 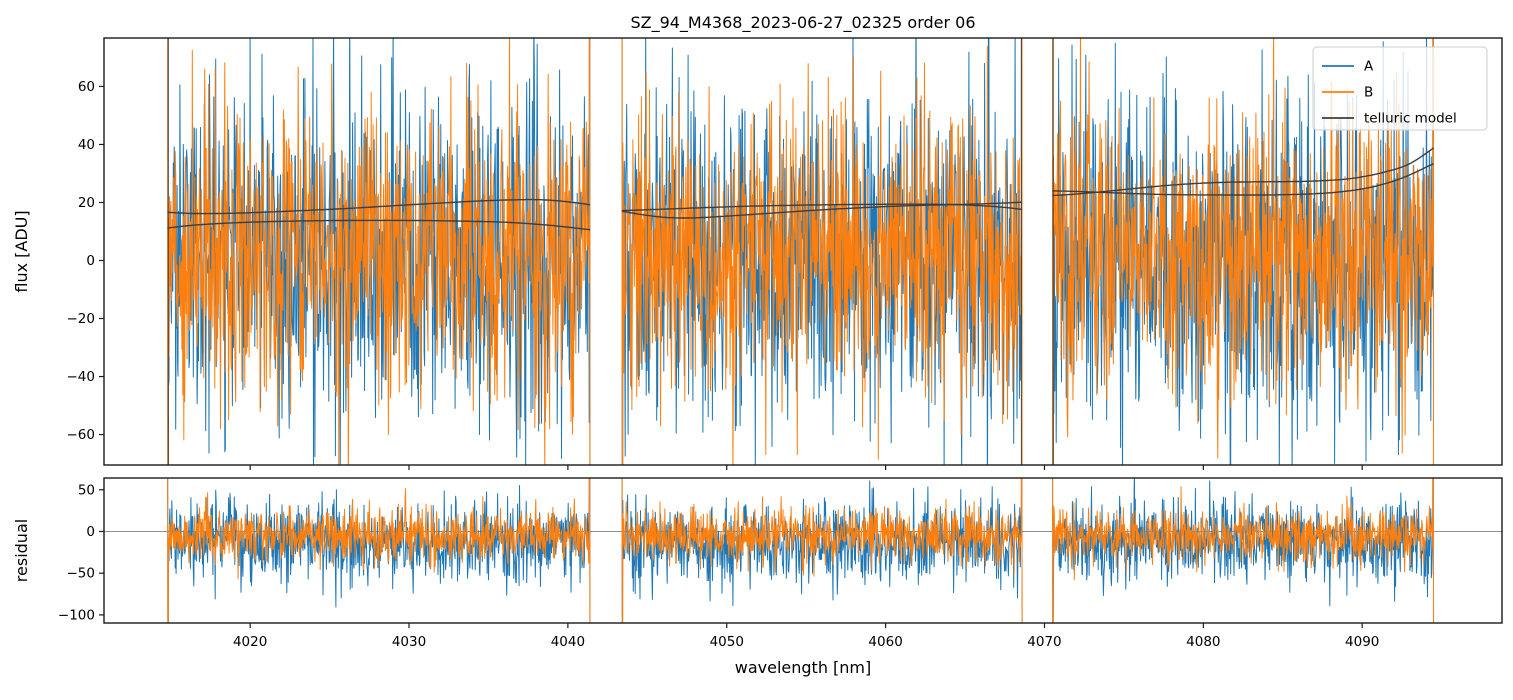 I want to click on x-tick-label: 4020, so click(x=250, y=642).